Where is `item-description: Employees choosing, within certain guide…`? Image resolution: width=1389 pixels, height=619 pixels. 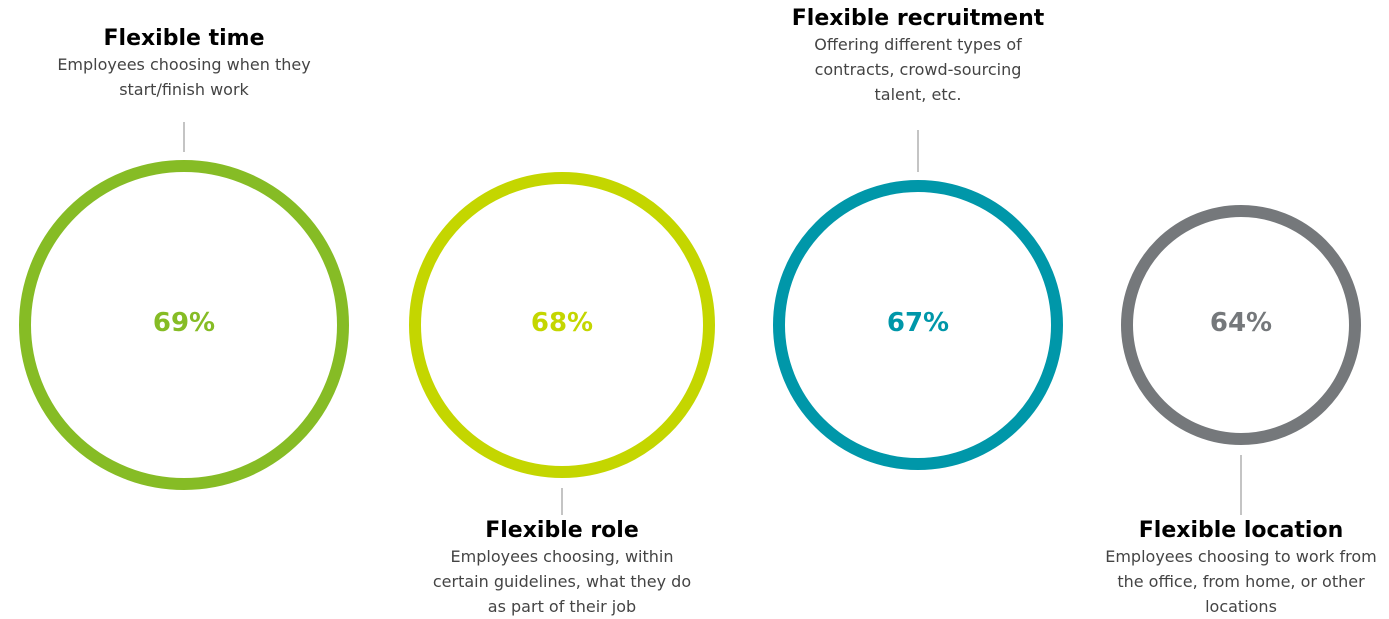
item-description: Employees choosing, within certain guide… is located at coordinates (562, 581).